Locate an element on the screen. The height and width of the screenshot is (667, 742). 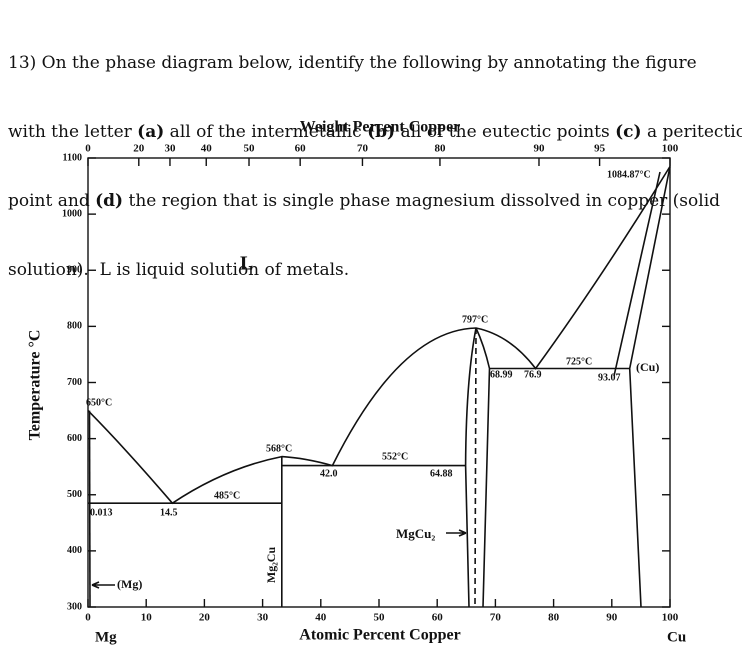
annotation: 14.5 is located at coordinates (169, 512).